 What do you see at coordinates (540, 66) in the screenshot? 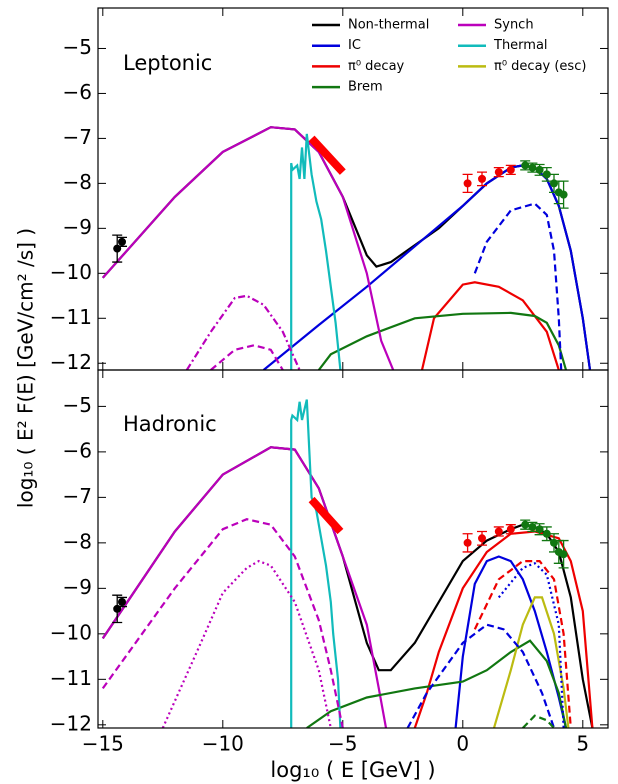
I see `legend-label: π⁰ decay (esc)` at bounding box center [540, 66].